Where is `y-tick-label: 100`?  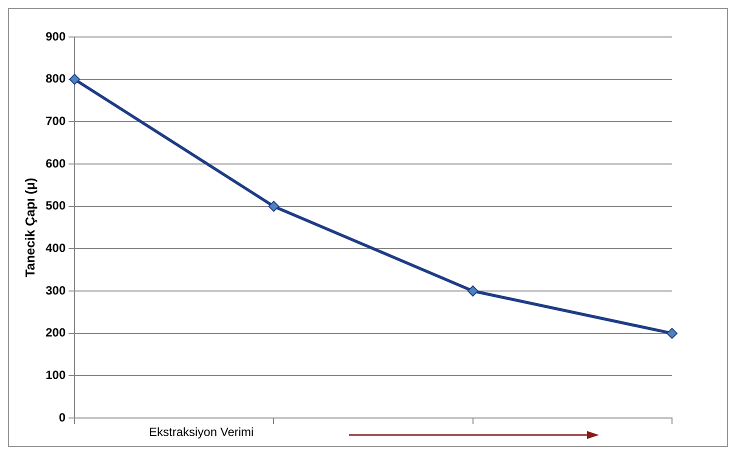 y-tick-label: 100 is located at coordinates (56, 375).